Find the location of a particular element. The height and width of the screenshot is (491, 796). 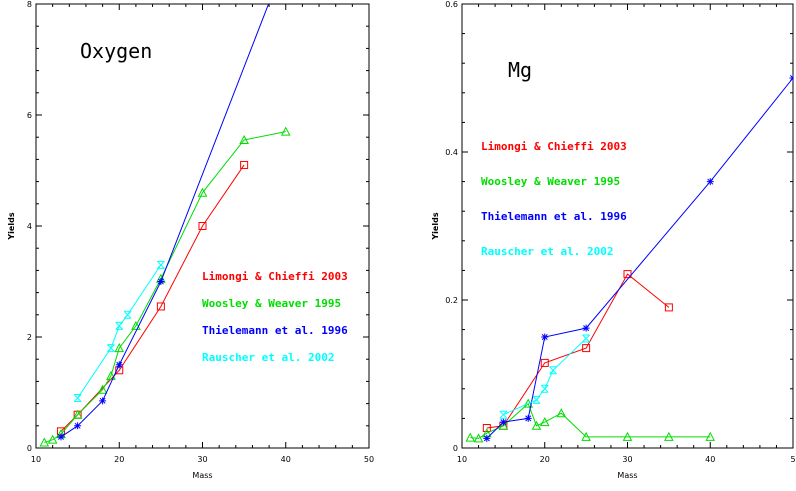

y-tick-label: 2 is located at coordinates (29, 337).